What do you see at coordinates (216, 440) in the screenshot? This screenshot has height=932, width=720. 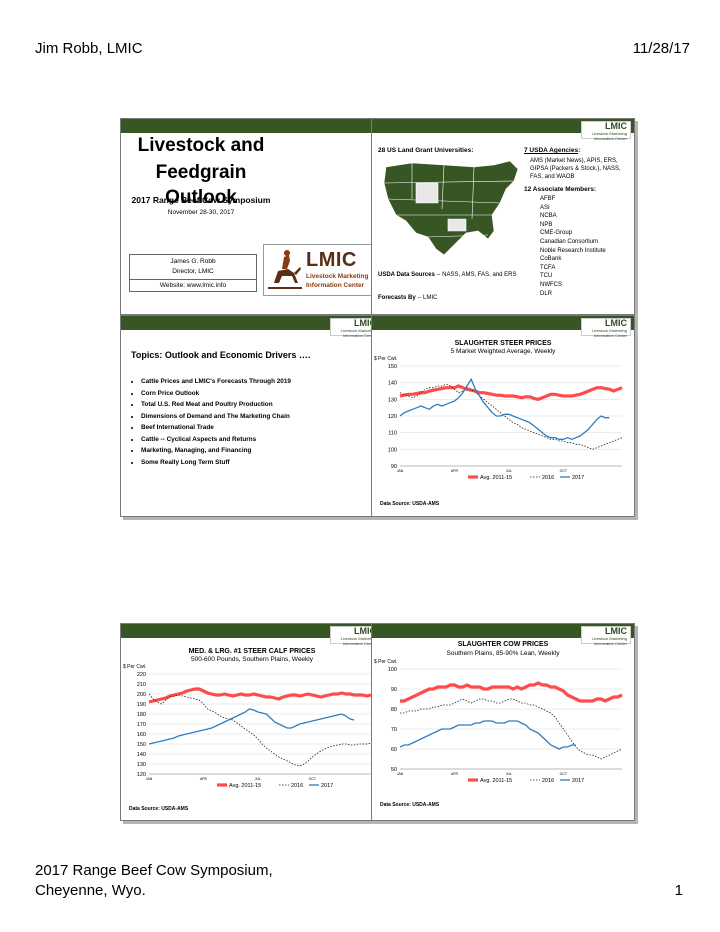 I see `topic-item: Cattle -- Cyclical Aspects and Returns` at bounding box center [216, 440].